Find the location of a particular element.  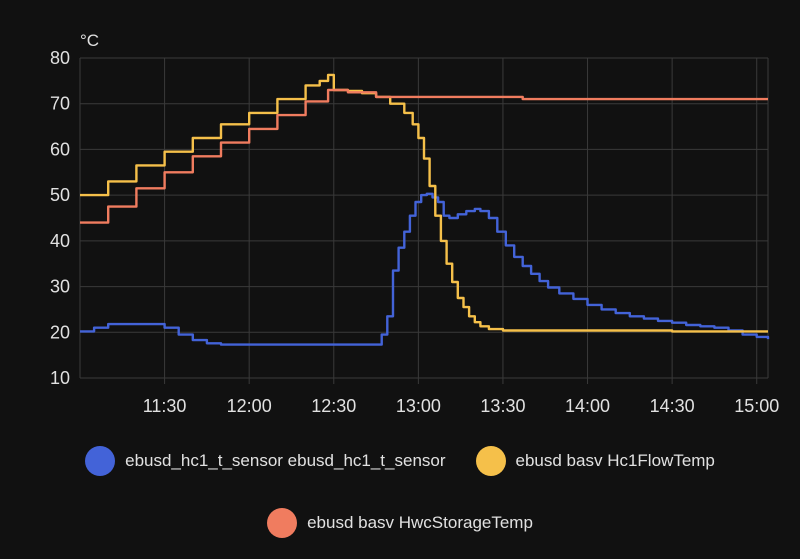

x-tick-label: 11:30 is located at coordinates (165, 406).